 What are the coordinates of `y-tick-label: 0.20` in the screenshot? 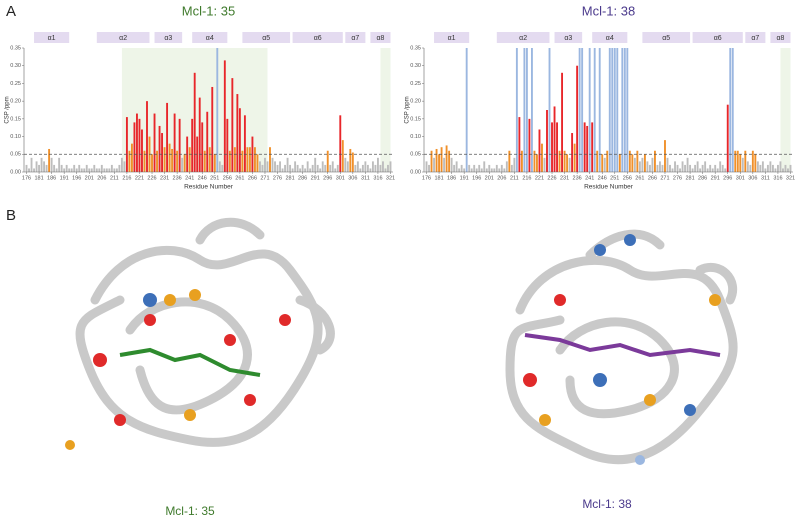 It's located at (415, 102).